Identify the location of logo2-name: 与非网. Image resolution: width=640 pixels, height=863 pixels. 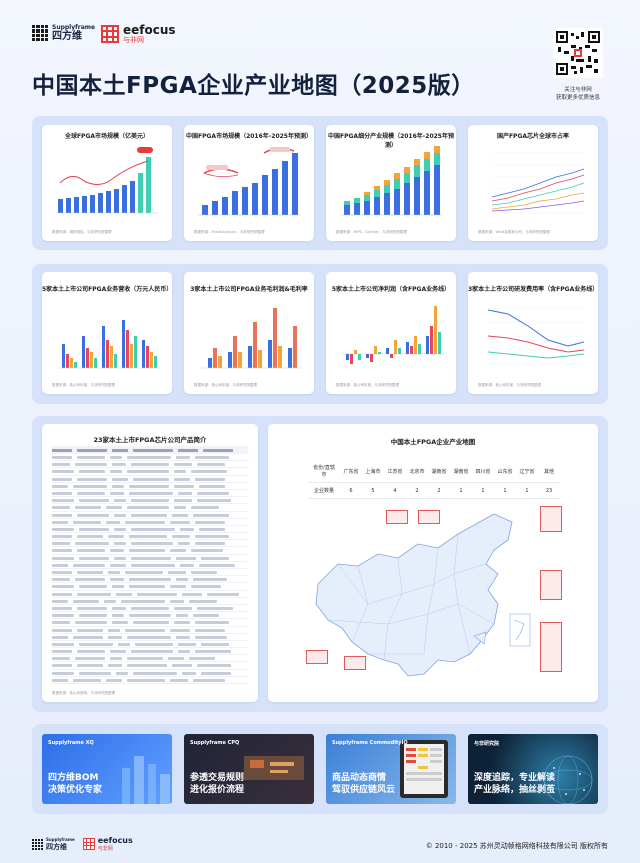
(133, 40).